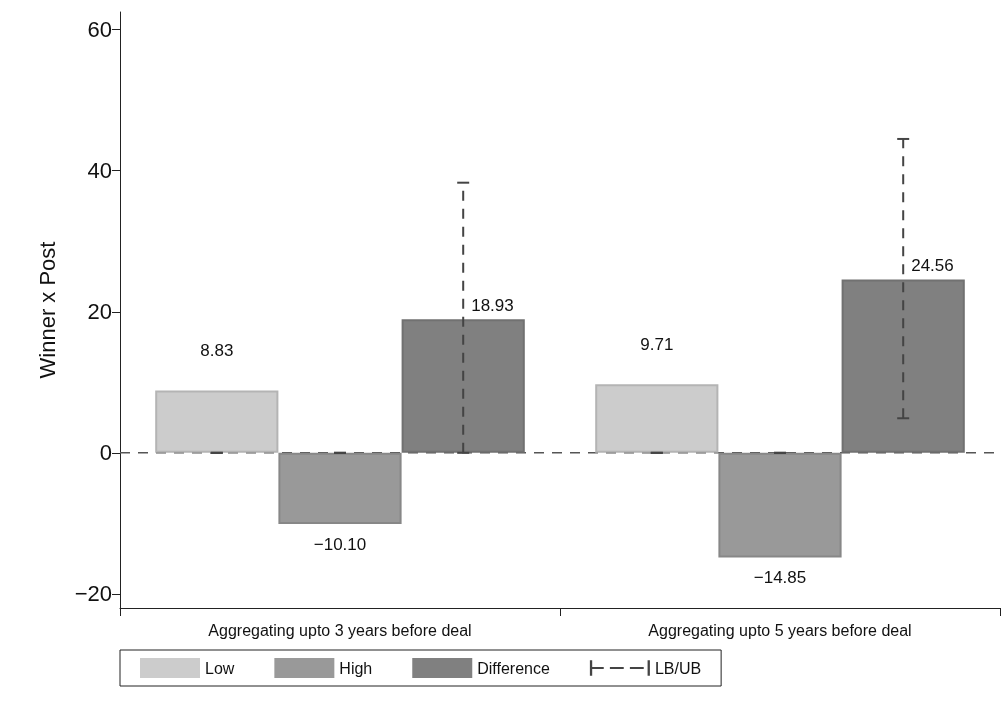 The image size is (1002, 712). What do you see at coordinates (99, 30) in the screenshot?
I see `y-tick-label: 60` at bounding box center [99, 30].